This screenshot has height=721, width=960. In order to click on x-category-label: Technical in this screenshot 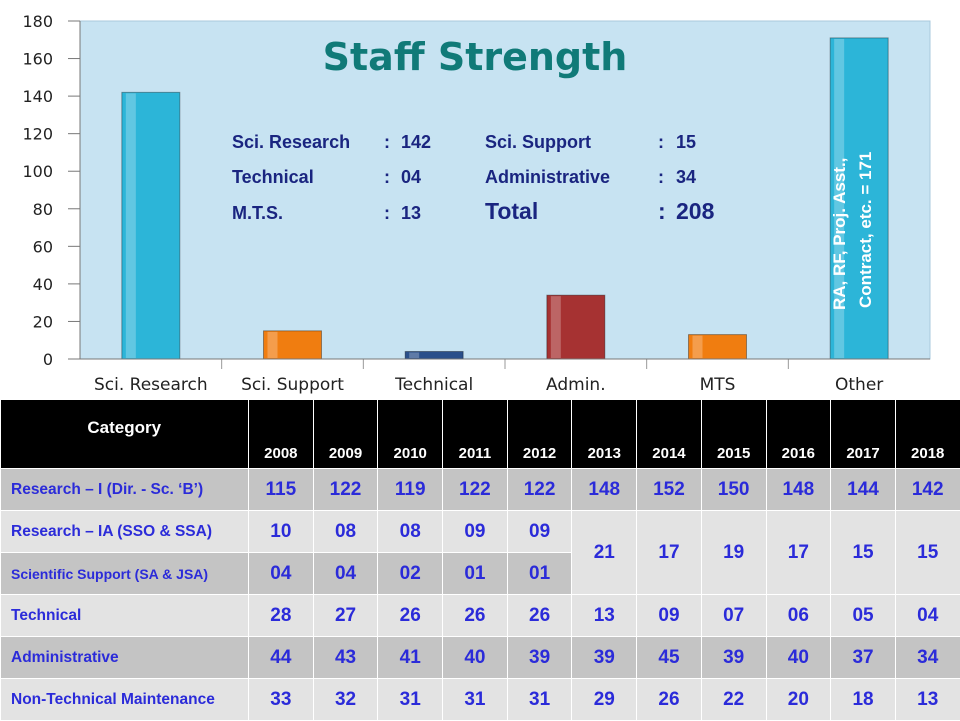, I will do `click(433, 385)`.